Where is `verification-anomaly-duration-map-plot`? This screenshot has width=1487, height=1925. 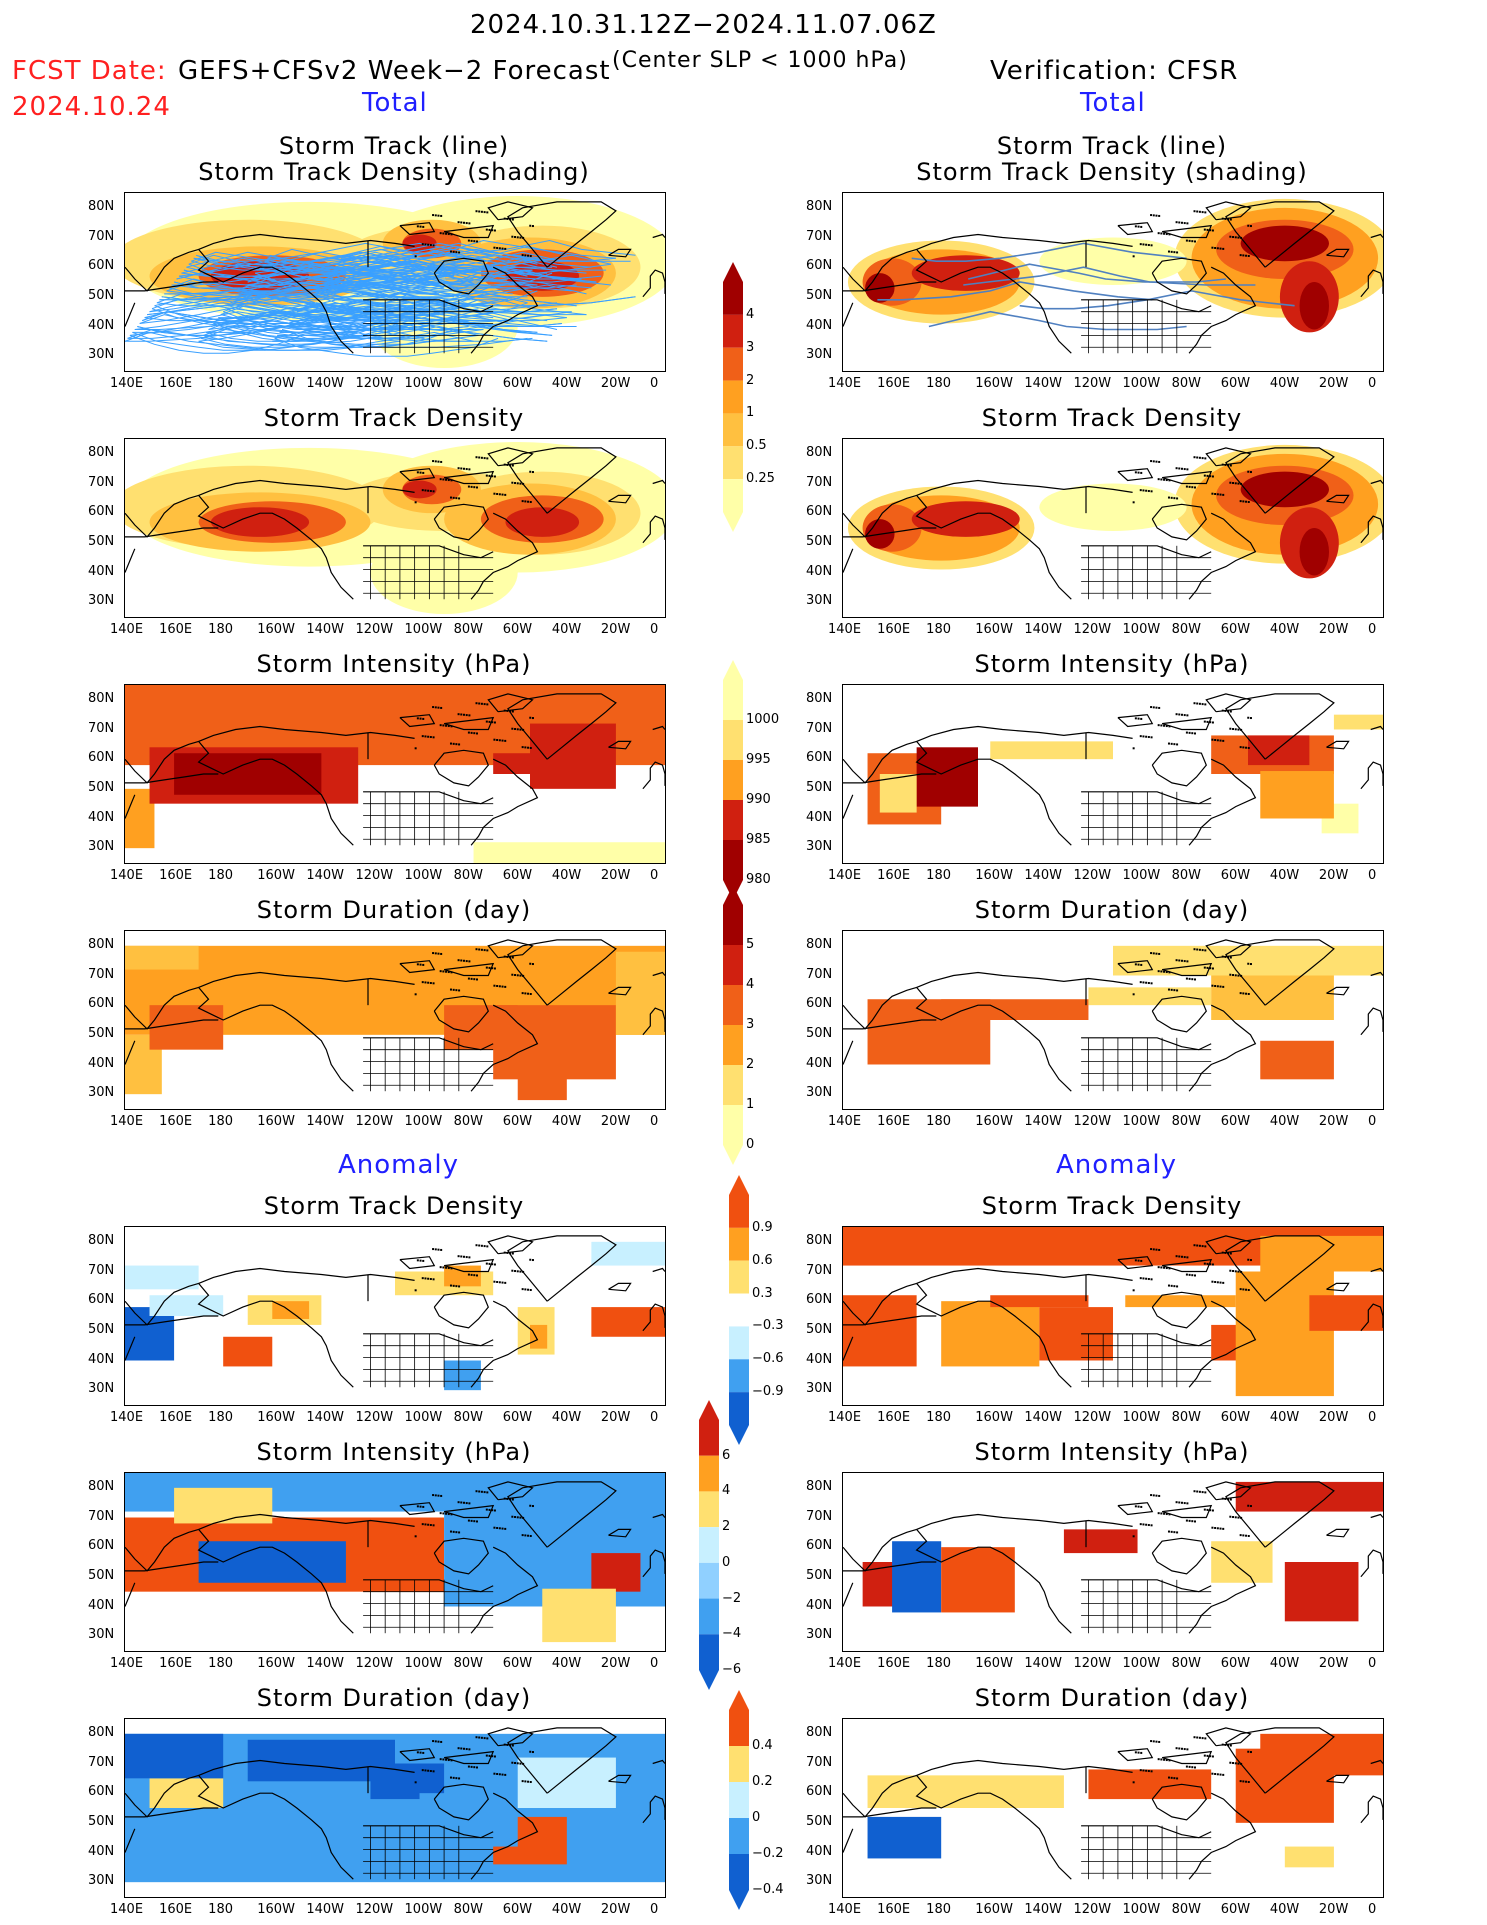
verification-anomaly-duration-map-plot is located at coordinates (1113, 1803).